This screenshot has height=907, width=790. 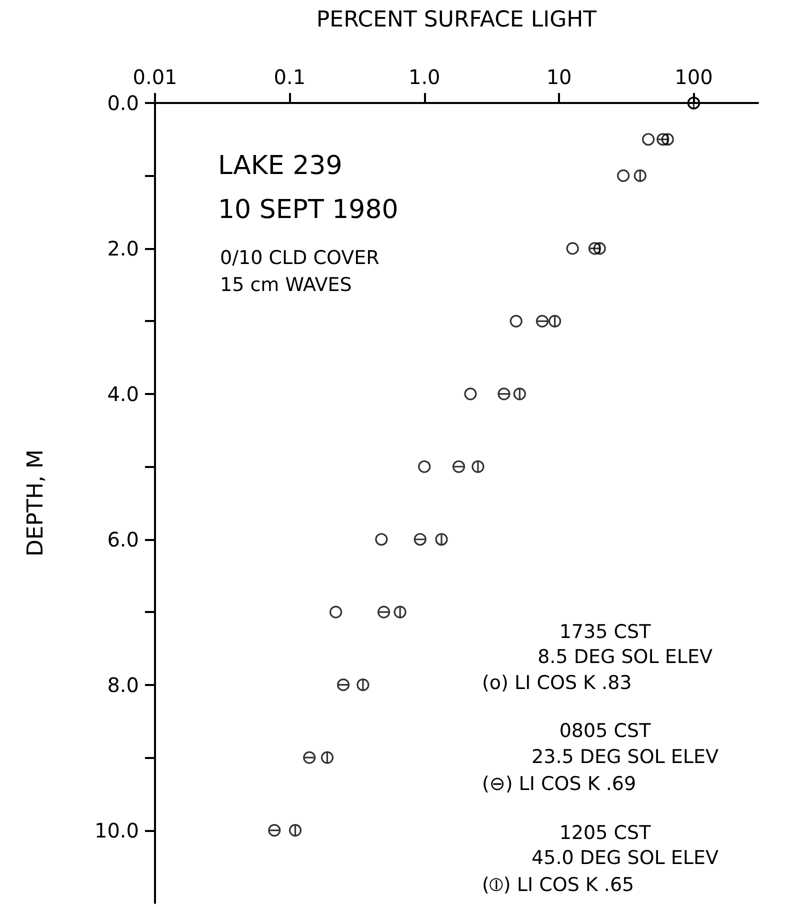 What do you see at coordinates (557, 683) in the screenshot?
I see `annotation: (o) LI COS K .83` at bounding box center [557, 683].